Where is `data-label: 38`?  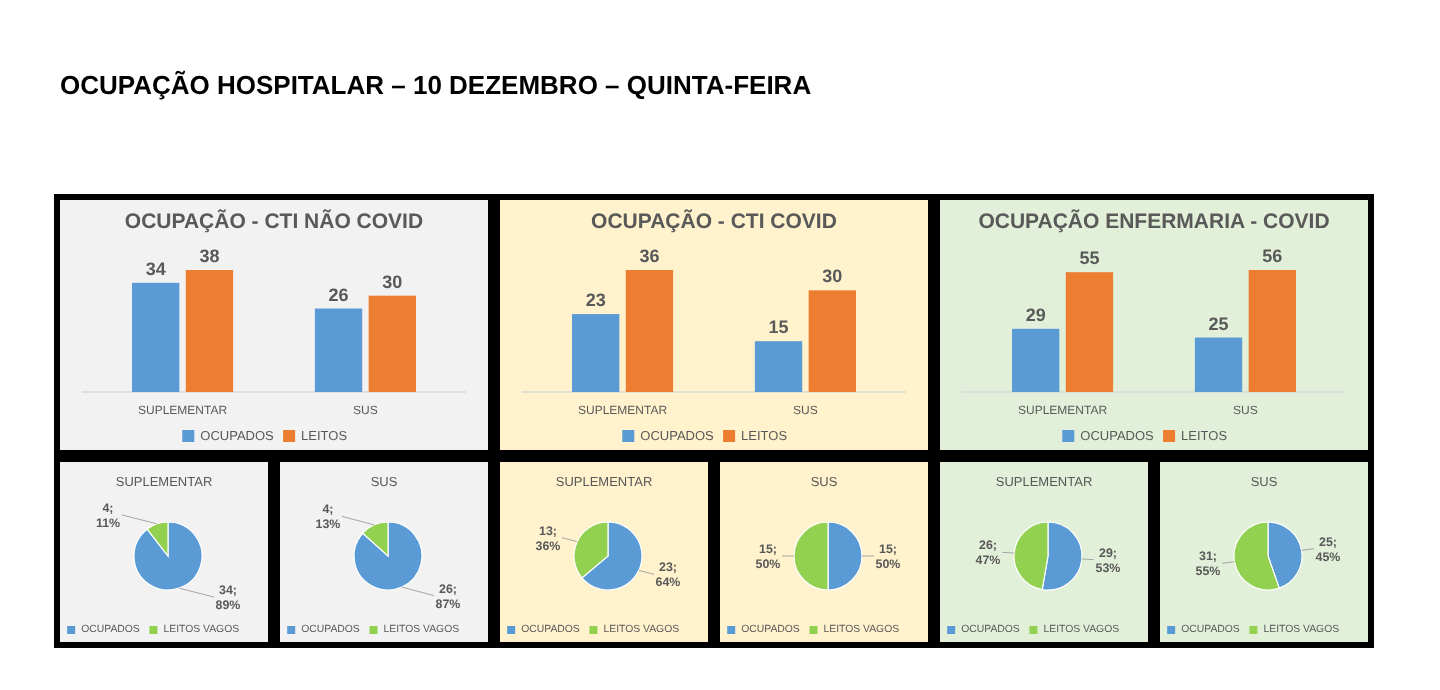 data-label: 38 is located at coordinates (209, 256).